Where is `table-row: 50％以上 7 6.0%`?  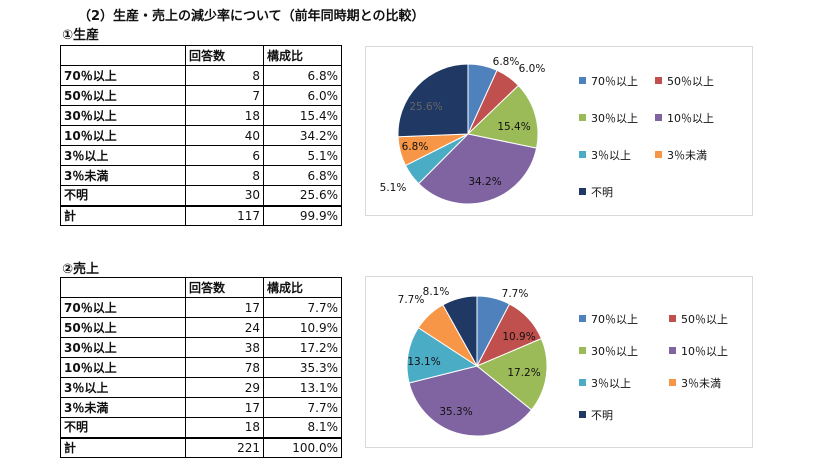 table-row: 50％以上 7 6.0% is located at coordinates (201, 95).